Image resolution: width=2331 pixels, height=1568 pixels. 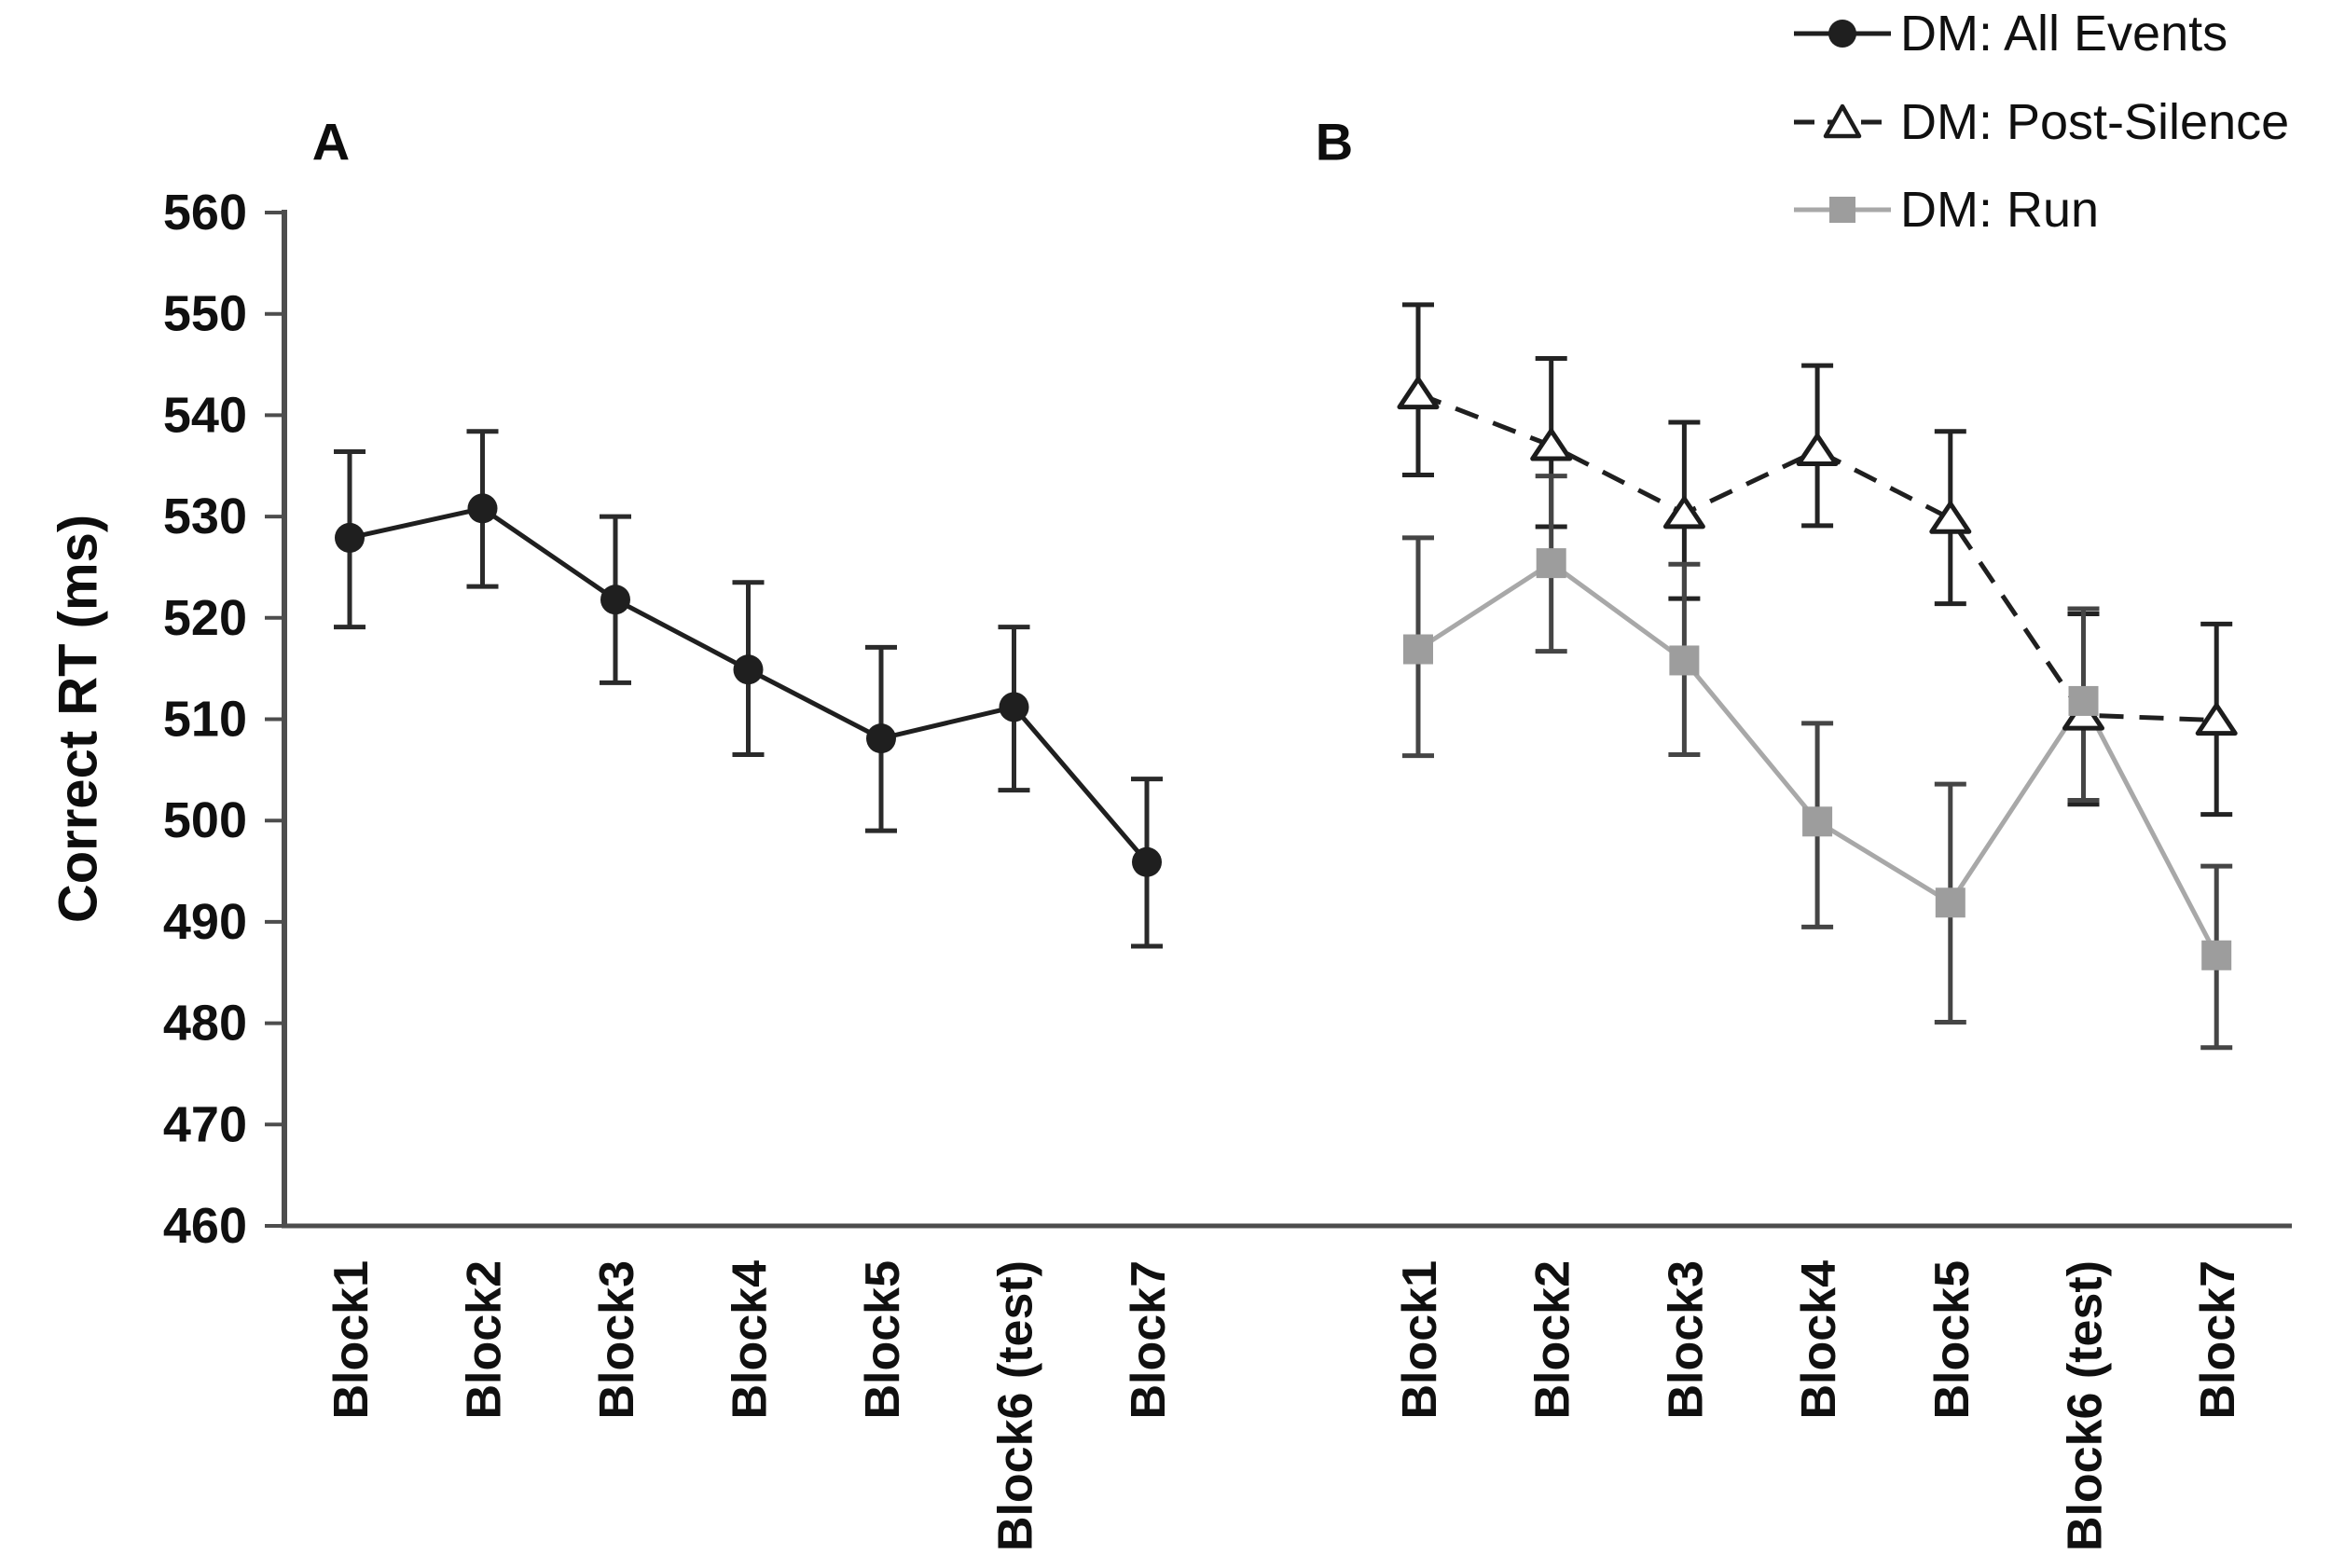 I want to click on legend-square-icon, so click(x=1842, y=210).